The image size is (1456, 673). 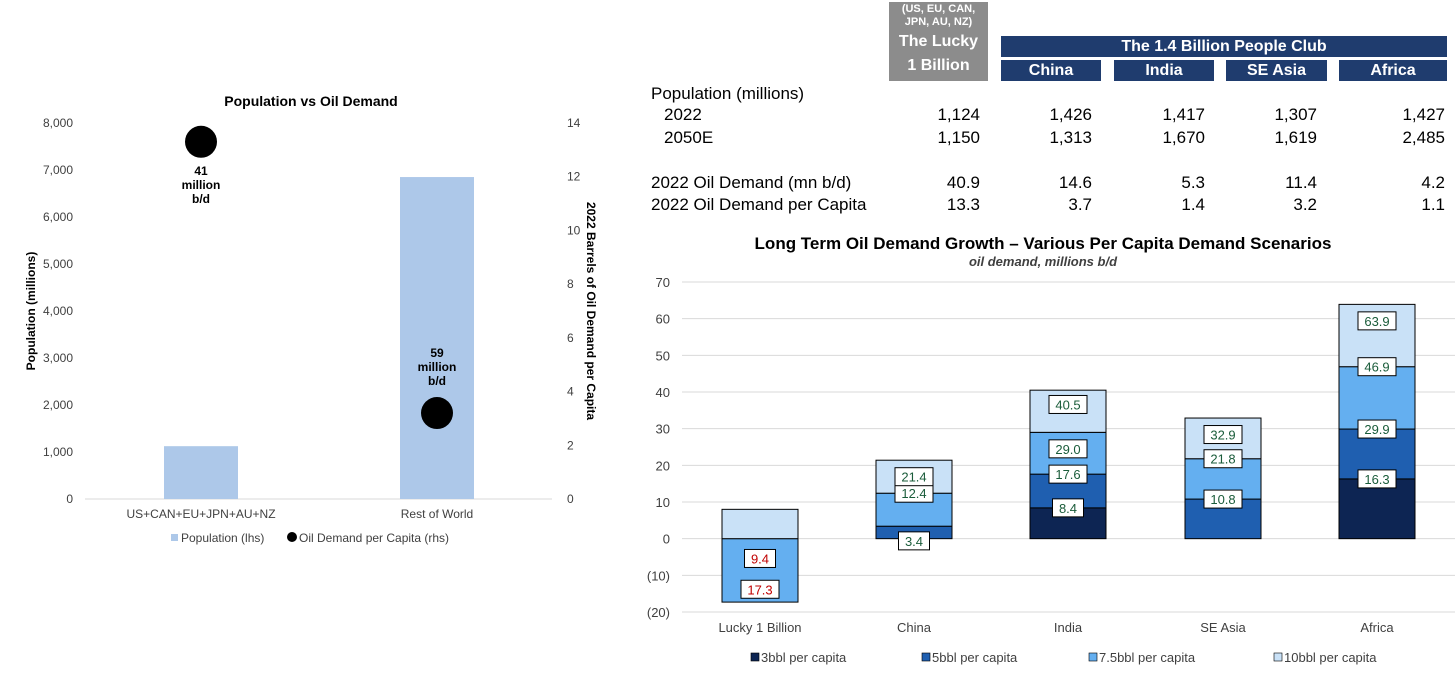 What do you see at coordinates (759, 627) in the screenshot?
I see `right-x-tick-lucky-1-billion: Lucky 1 Billion` at bounding box center [759, 627].